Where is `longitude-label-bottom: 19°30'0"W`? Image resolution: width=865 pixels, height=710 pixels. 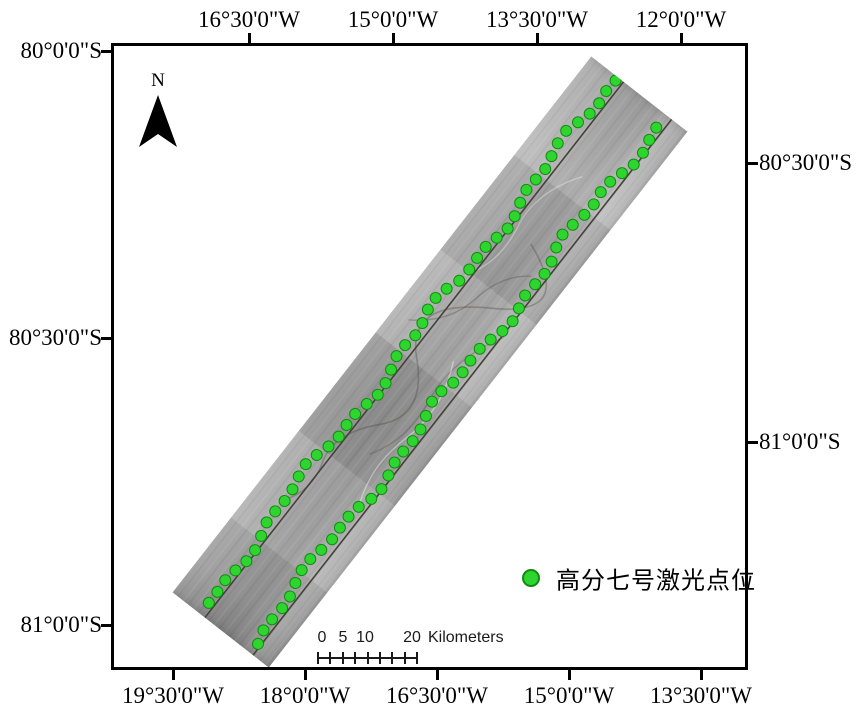
longitude-label-bottom: 19°30'0"W is located at coordinates (173, 695).